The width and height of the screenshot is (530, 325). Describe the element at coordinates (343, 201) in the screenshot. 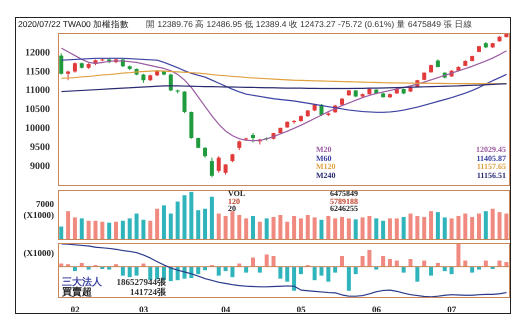

I see `annotation: 5789188` at that location.